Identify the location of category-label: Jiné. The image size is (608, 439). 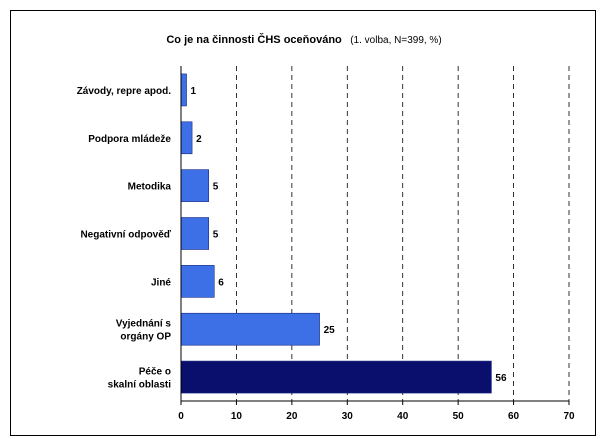
(161, 282).